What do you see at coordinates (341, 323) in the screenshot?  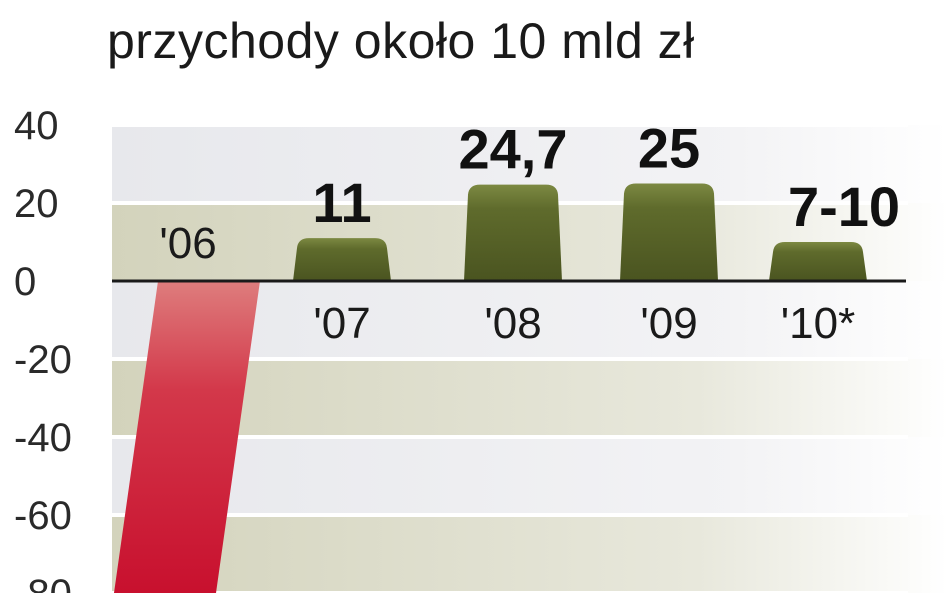 I see `x-tick-label: '07` at bounding box center [341, 323].